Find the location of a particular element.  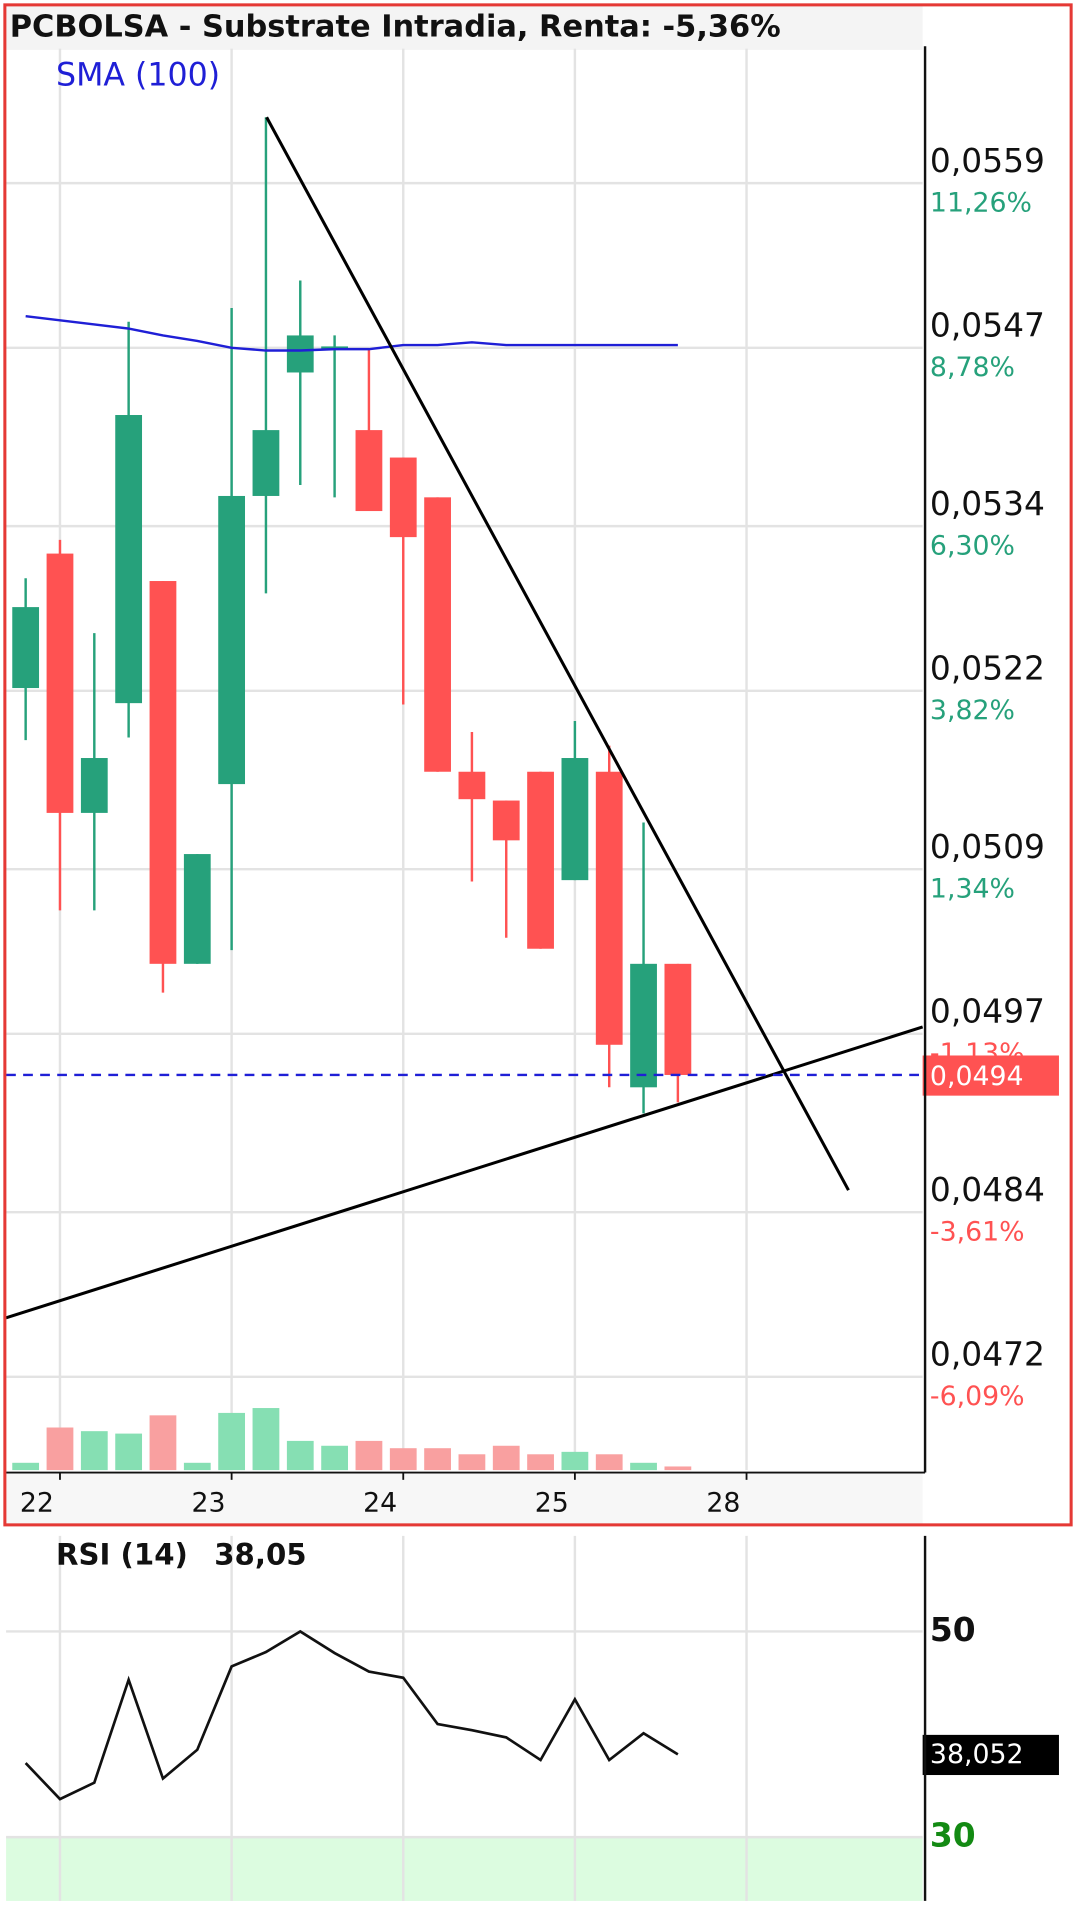

y-tick-percent: 8,78% is located at coordinates (972, 367).